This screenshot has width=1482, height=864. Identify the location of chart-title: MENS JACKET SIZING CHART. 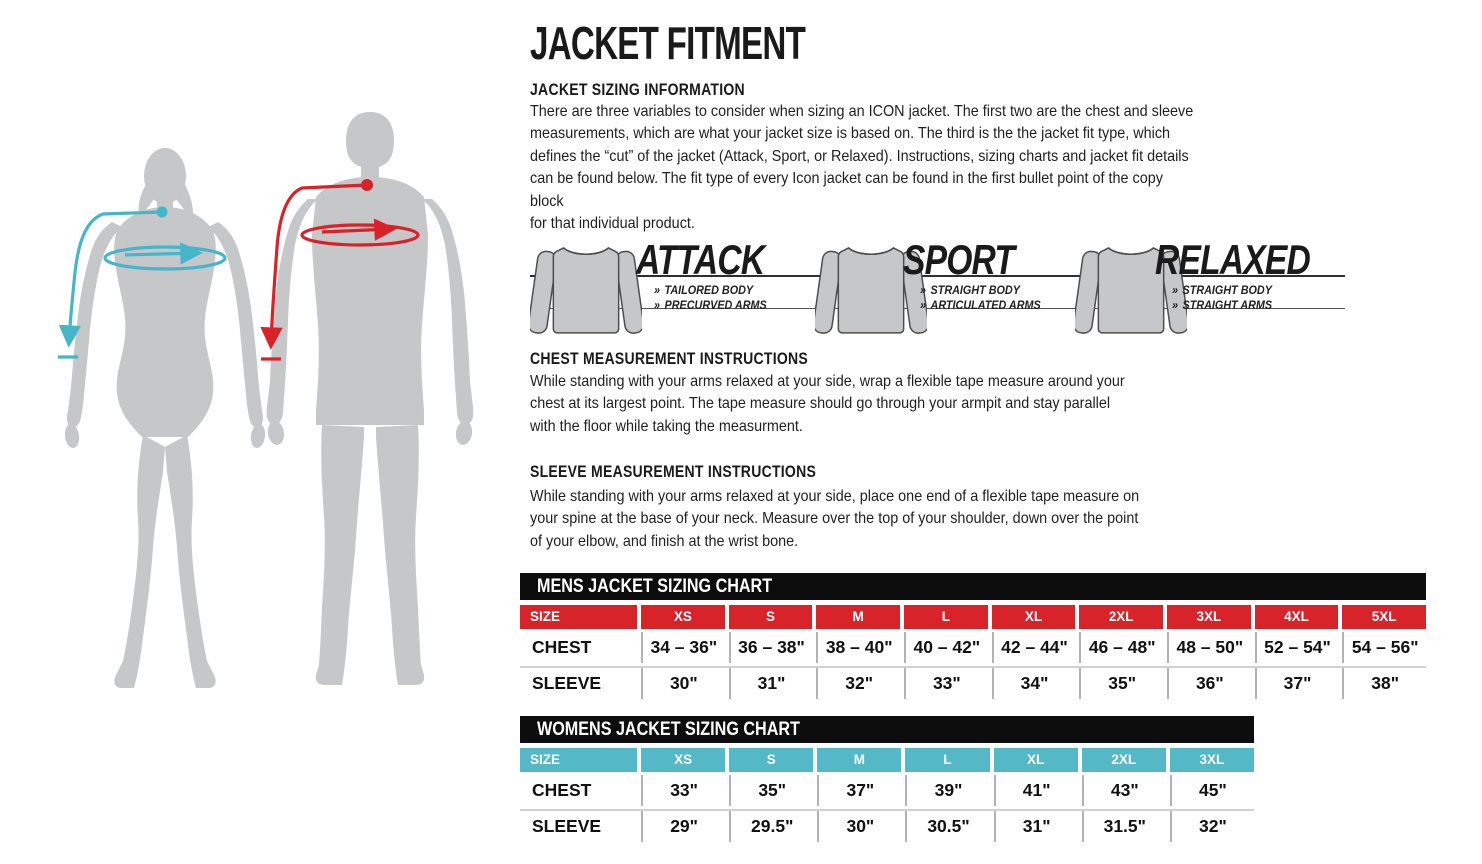
(655, 586).